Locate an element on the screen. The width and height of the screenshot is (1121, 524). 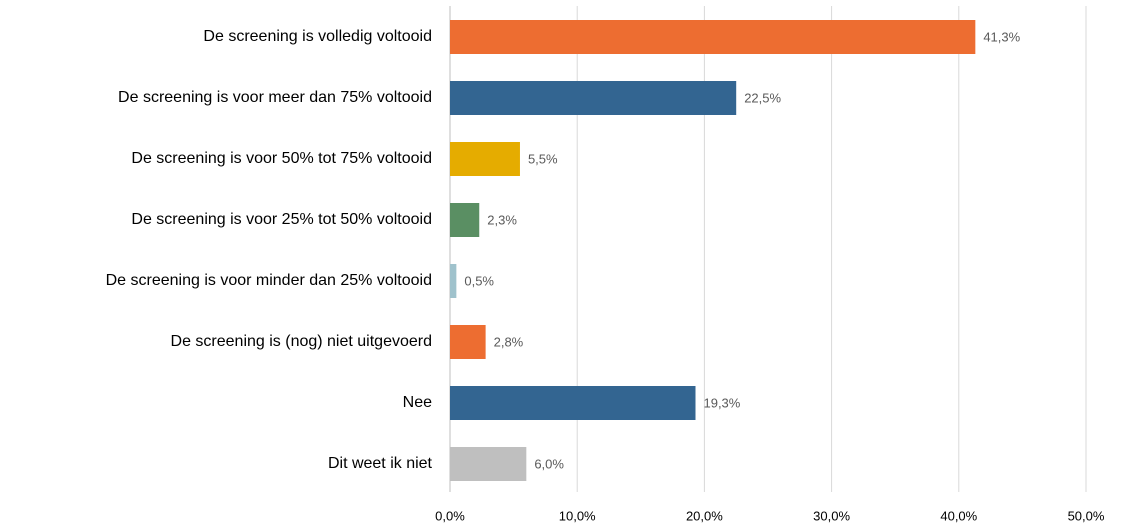
x-tick-label: 30,0% is located at coordinates (831, 515).